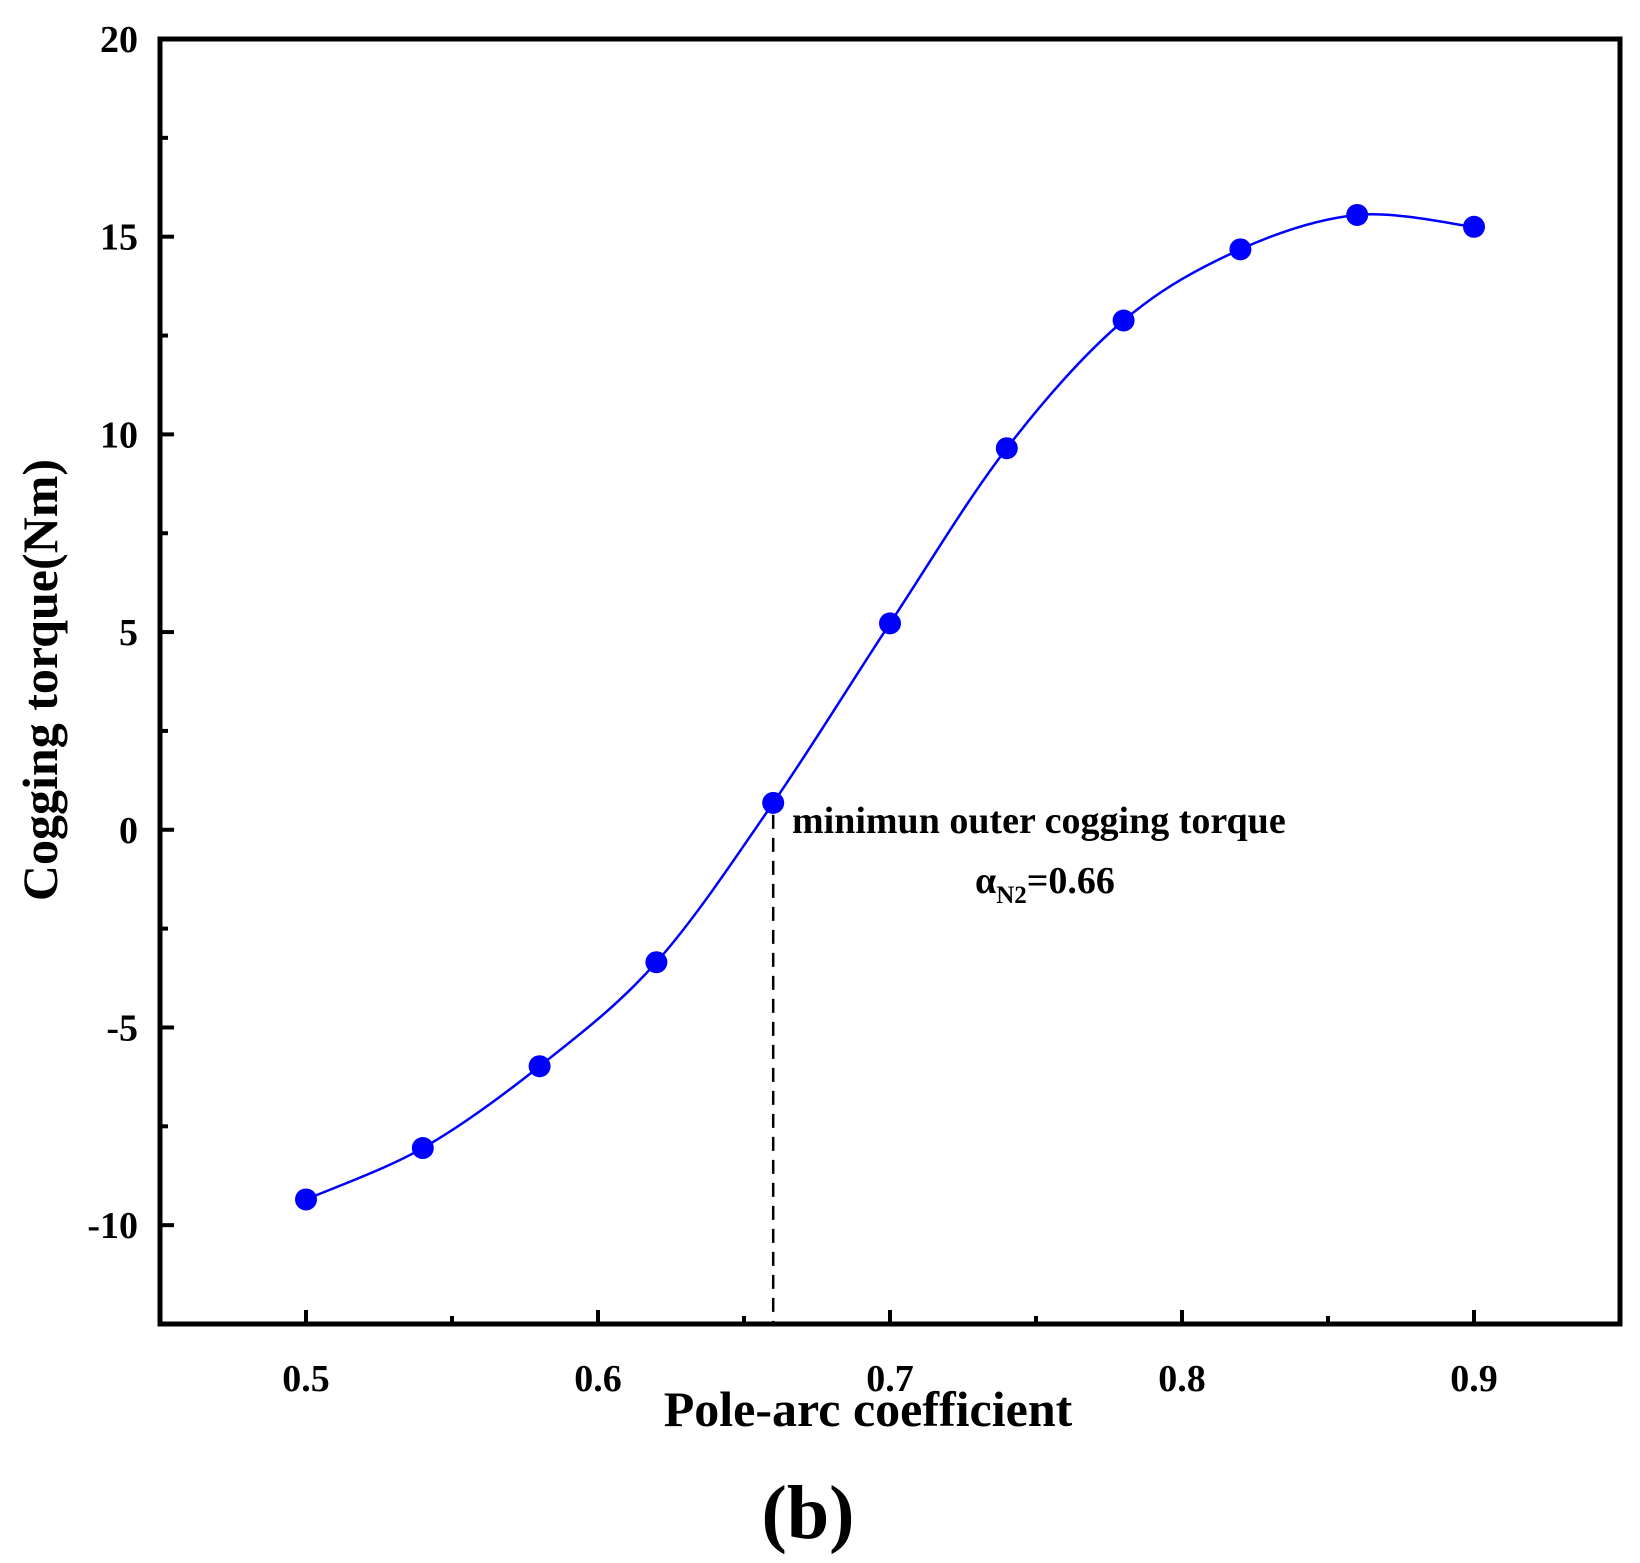 Image resolution: width=1640 pixels, height=1563 pixels. Describe the element at coordinates (890, 1355) in the screenshot. I see `x-axis-ticks: 0.5 0.6 0.7 0.8 0.9` at that location.